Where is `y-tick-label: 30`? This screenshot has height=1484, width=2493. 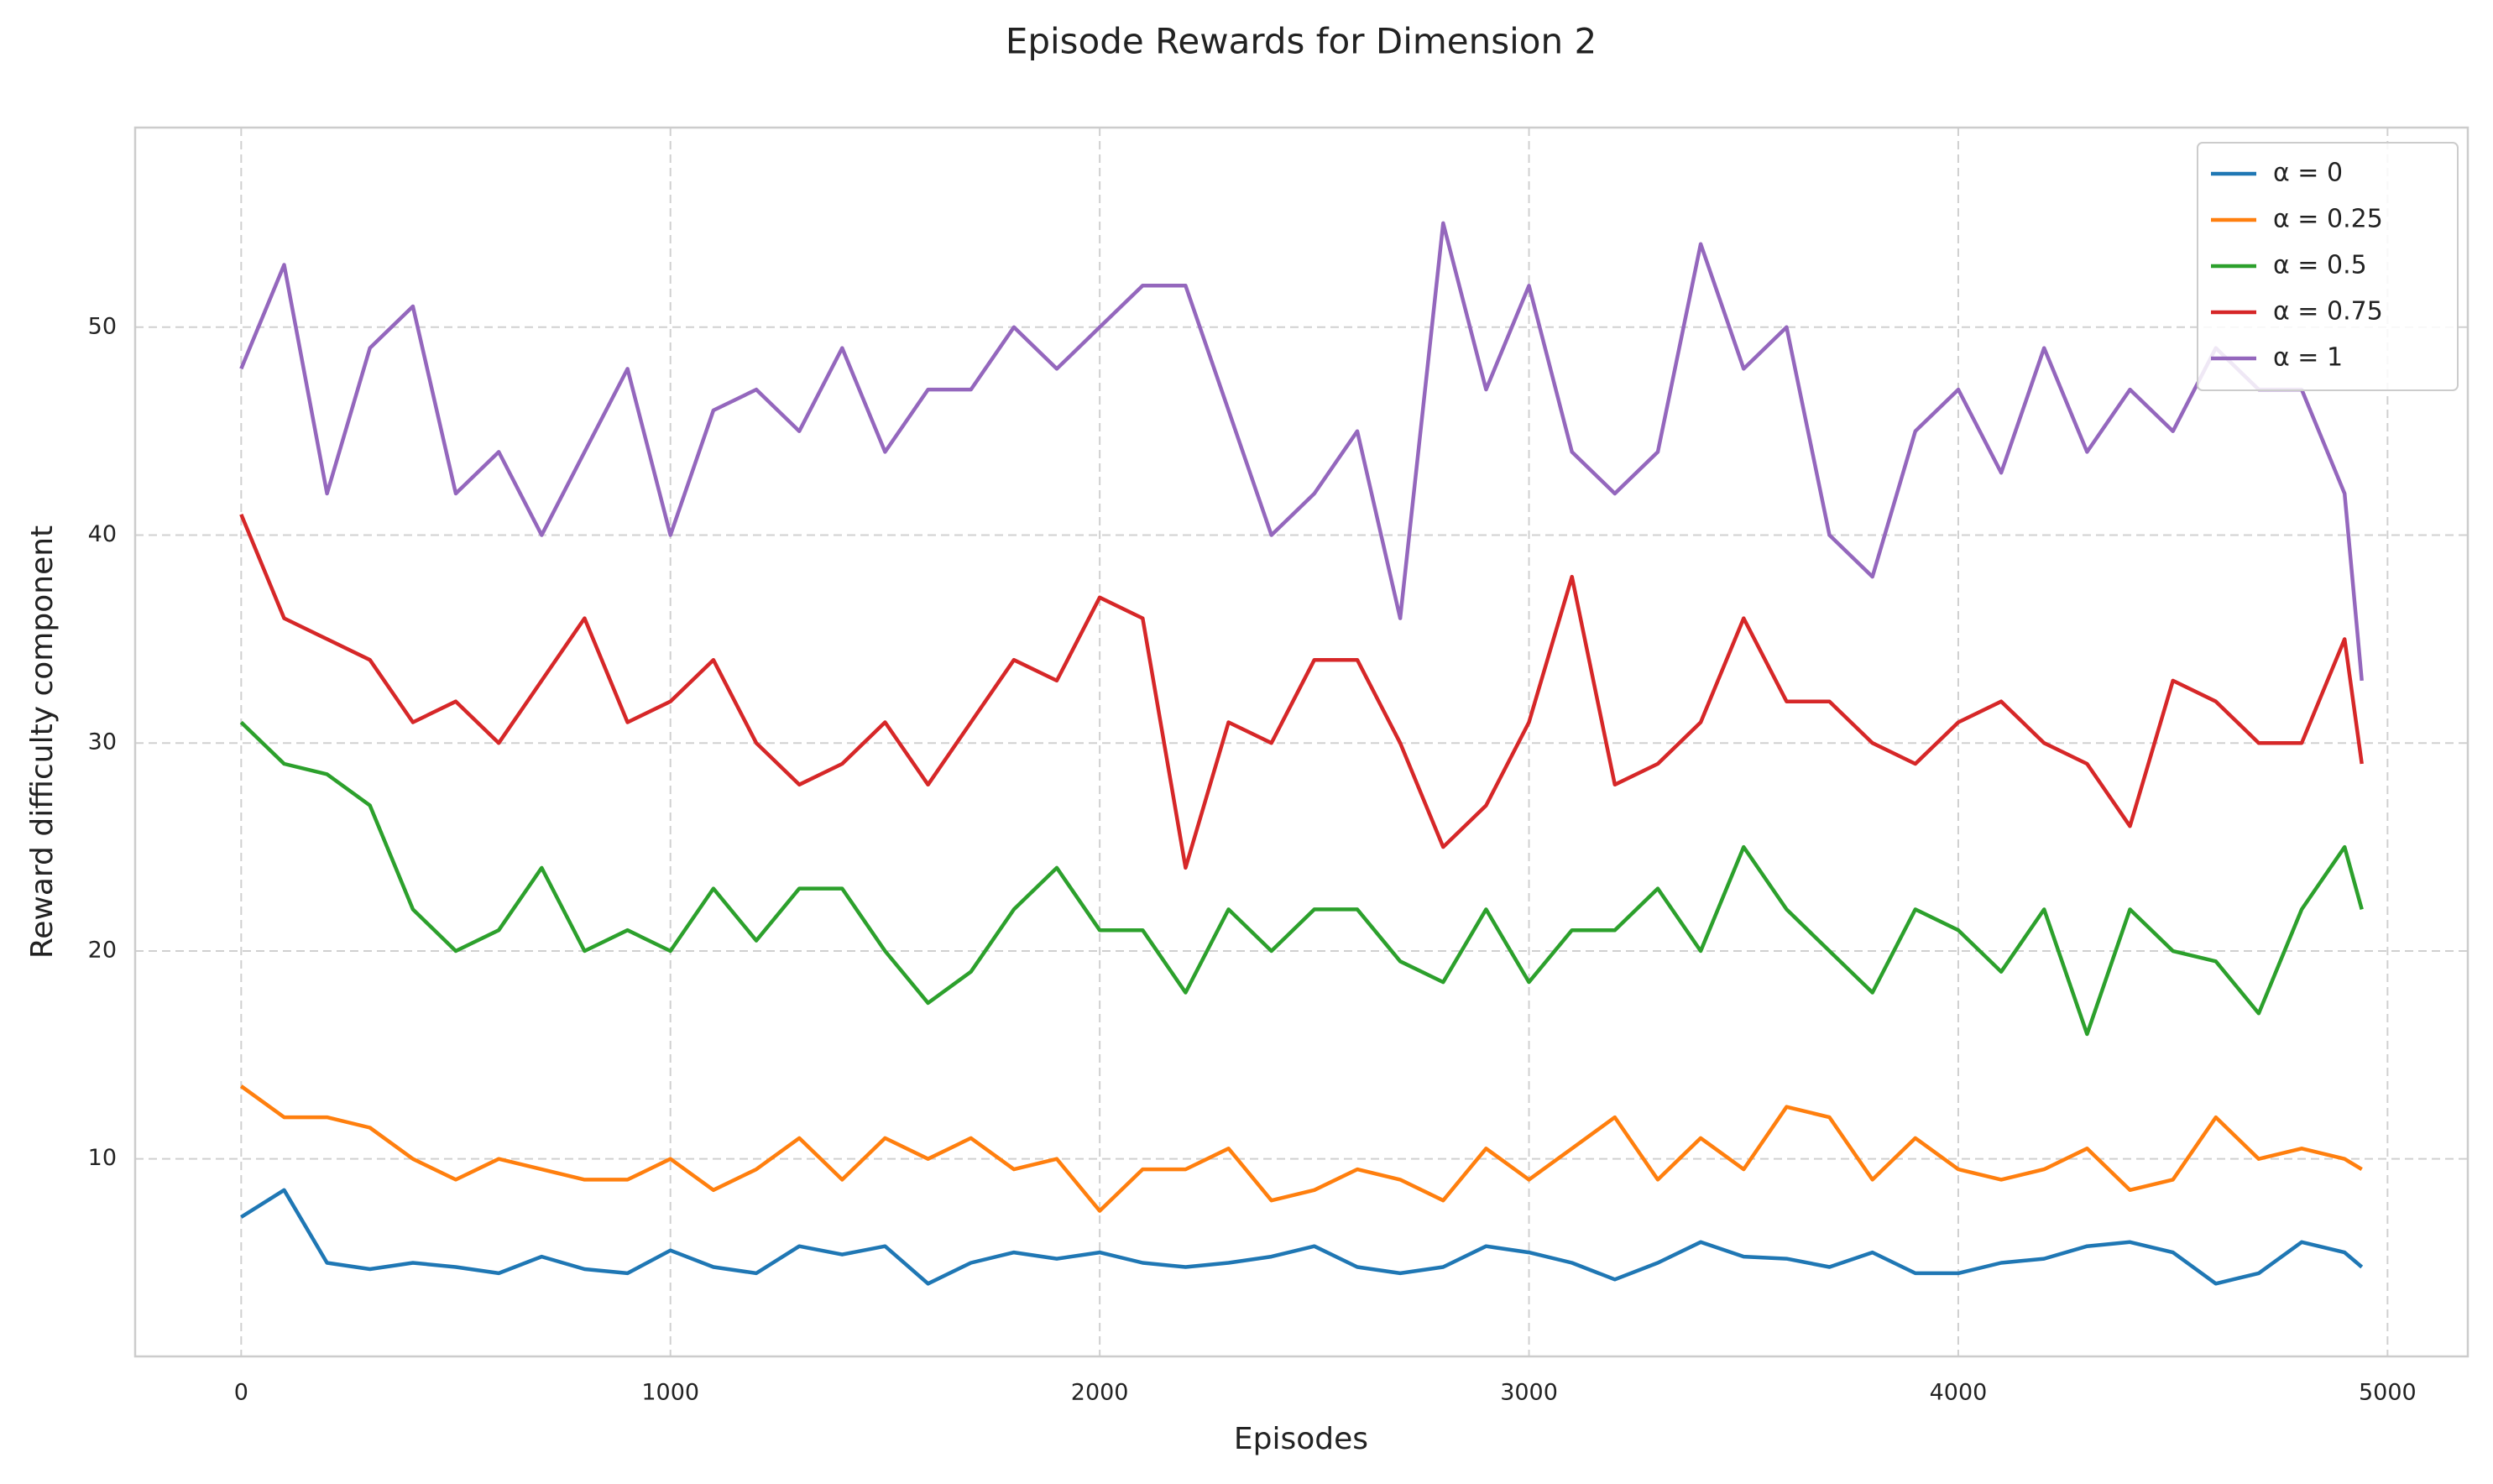 y-tick-label: 30 is located at coordinates (102, 742).